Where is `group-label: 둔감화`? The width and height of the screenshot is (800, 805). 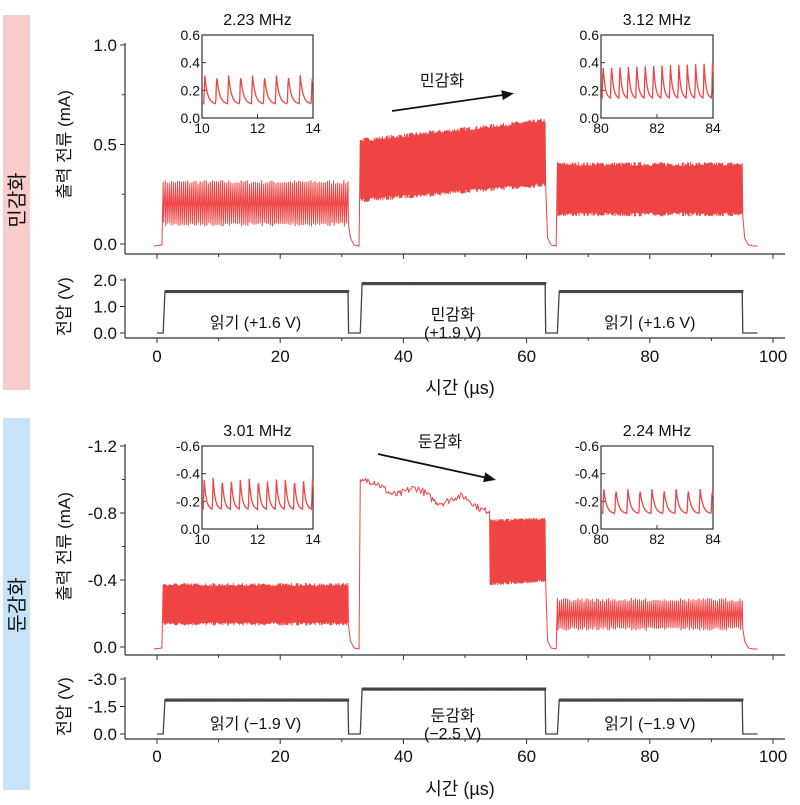
group-label: 둔감화 is located at coordinates (17, 604).